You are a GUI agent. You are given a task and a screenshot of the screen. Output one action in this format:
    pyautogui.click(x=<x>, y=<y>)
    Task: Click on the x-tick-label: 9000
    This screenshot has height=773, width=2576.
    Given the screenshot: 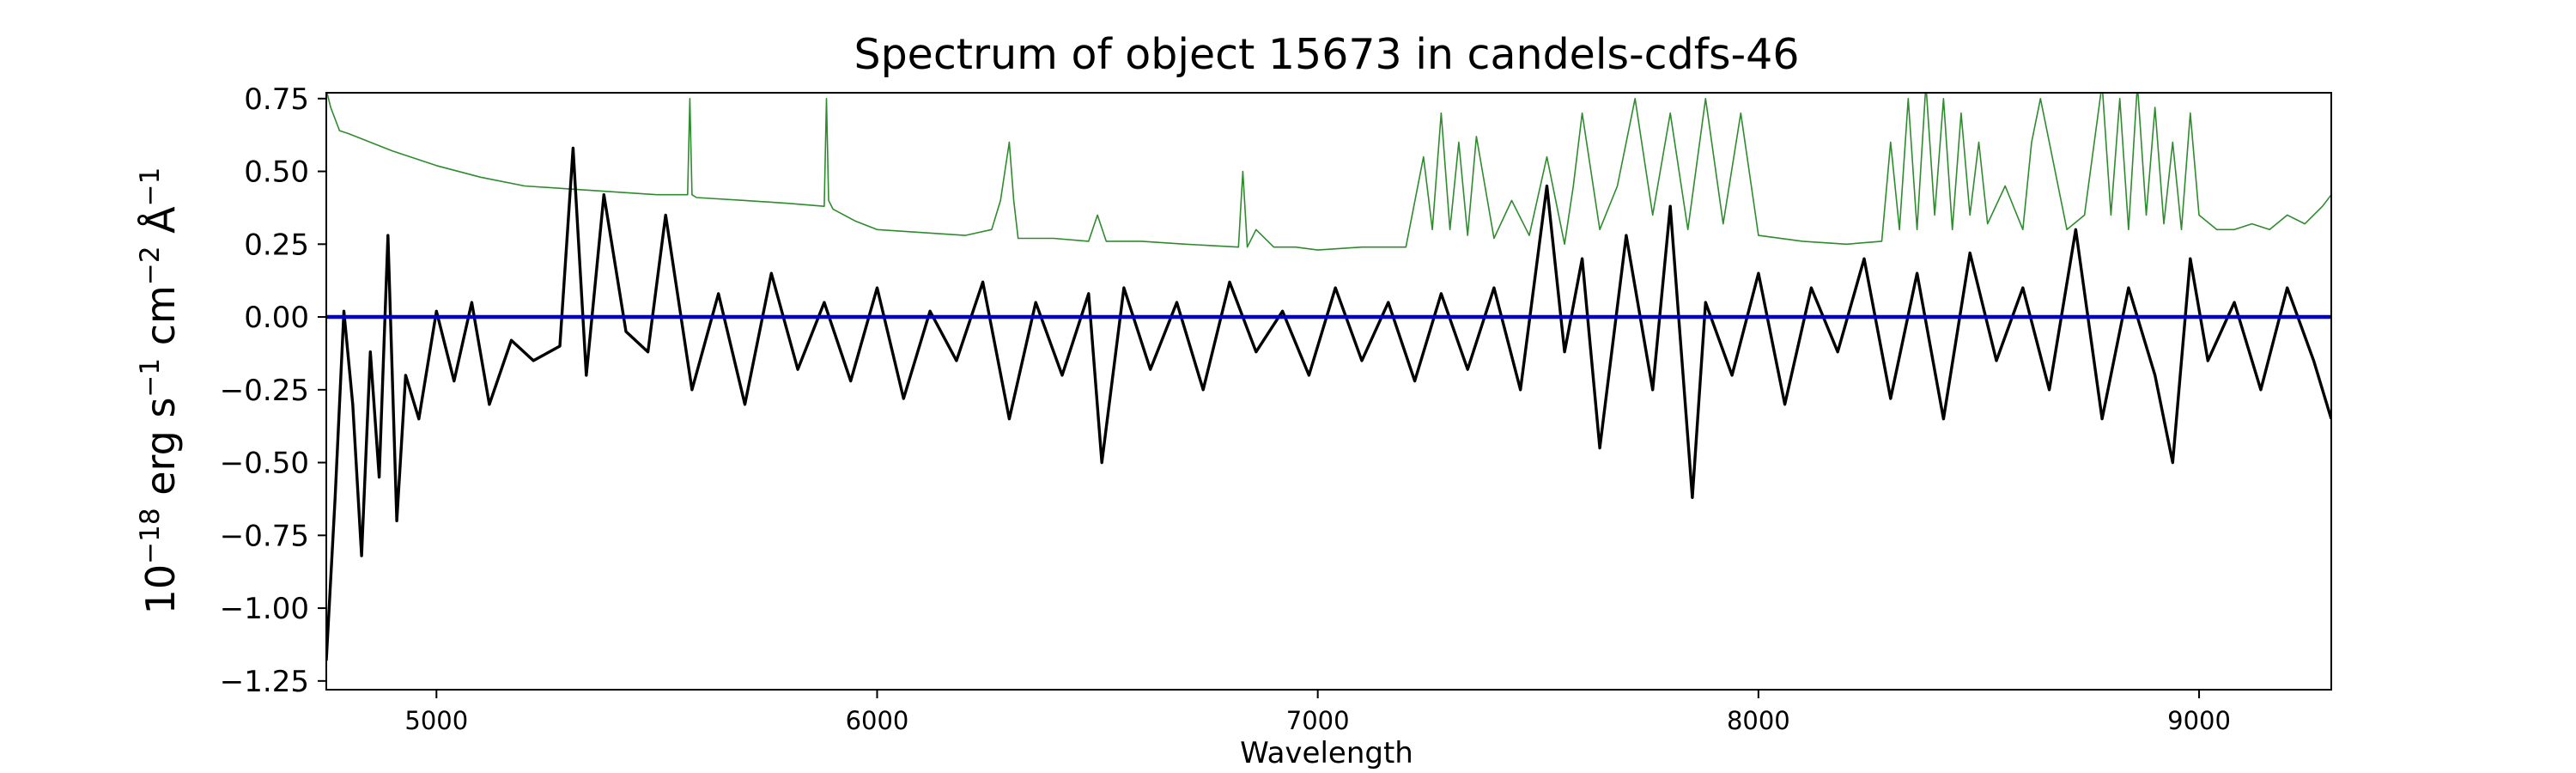 What is the action you would take?
    pyautogui.click(x=2199, y=720)
    